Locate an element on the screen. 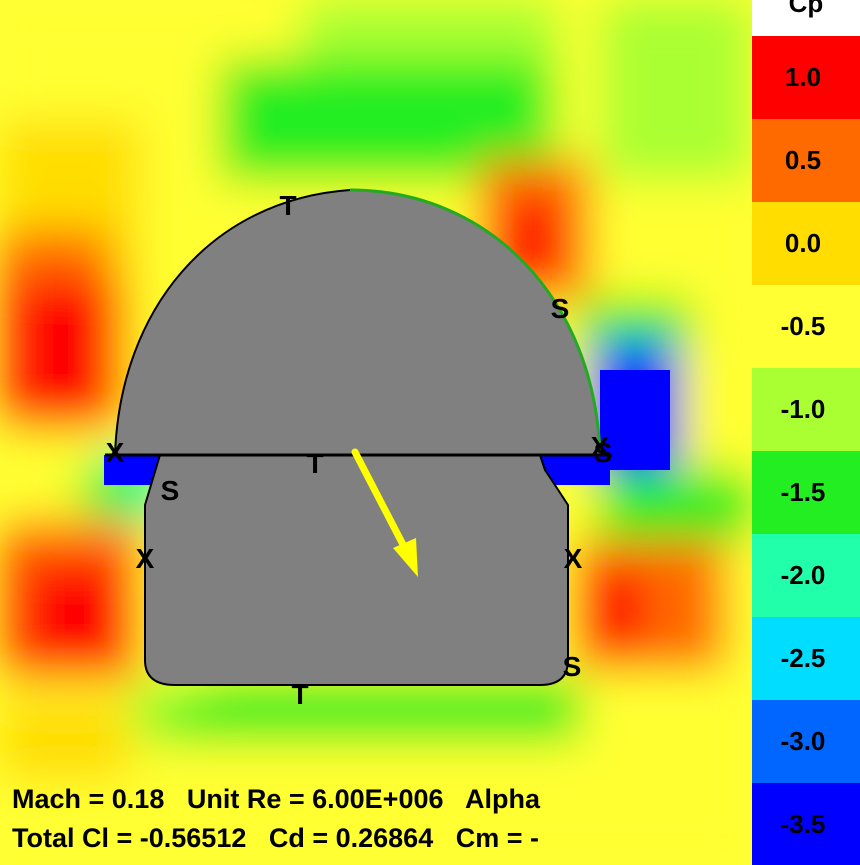  force-arrow-shaft is located at coordinates (383, 507).